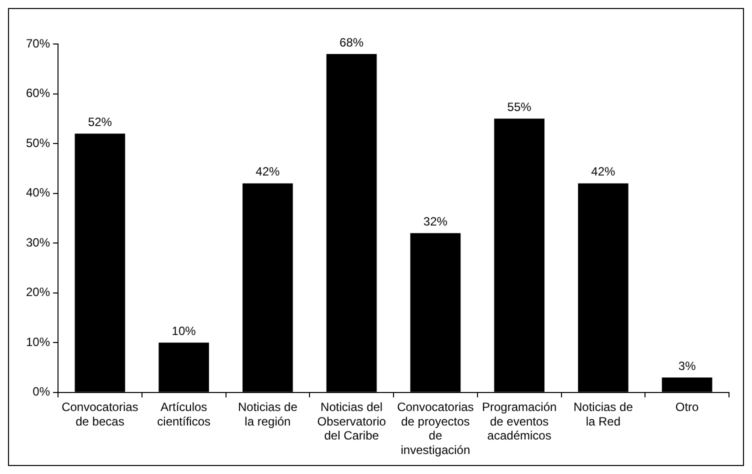 The image size is (752, 474). I want to click on data-label: 10%, so click(184, 331).